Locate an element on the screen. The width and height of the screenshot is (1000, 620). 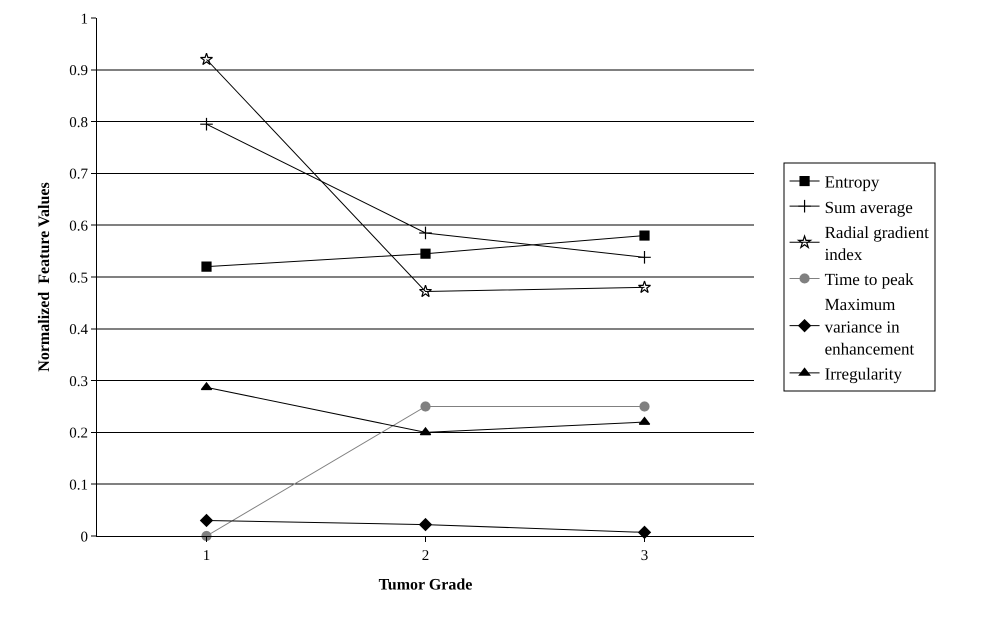
legend-label: Irregularity is located at coordinates (863, 374).